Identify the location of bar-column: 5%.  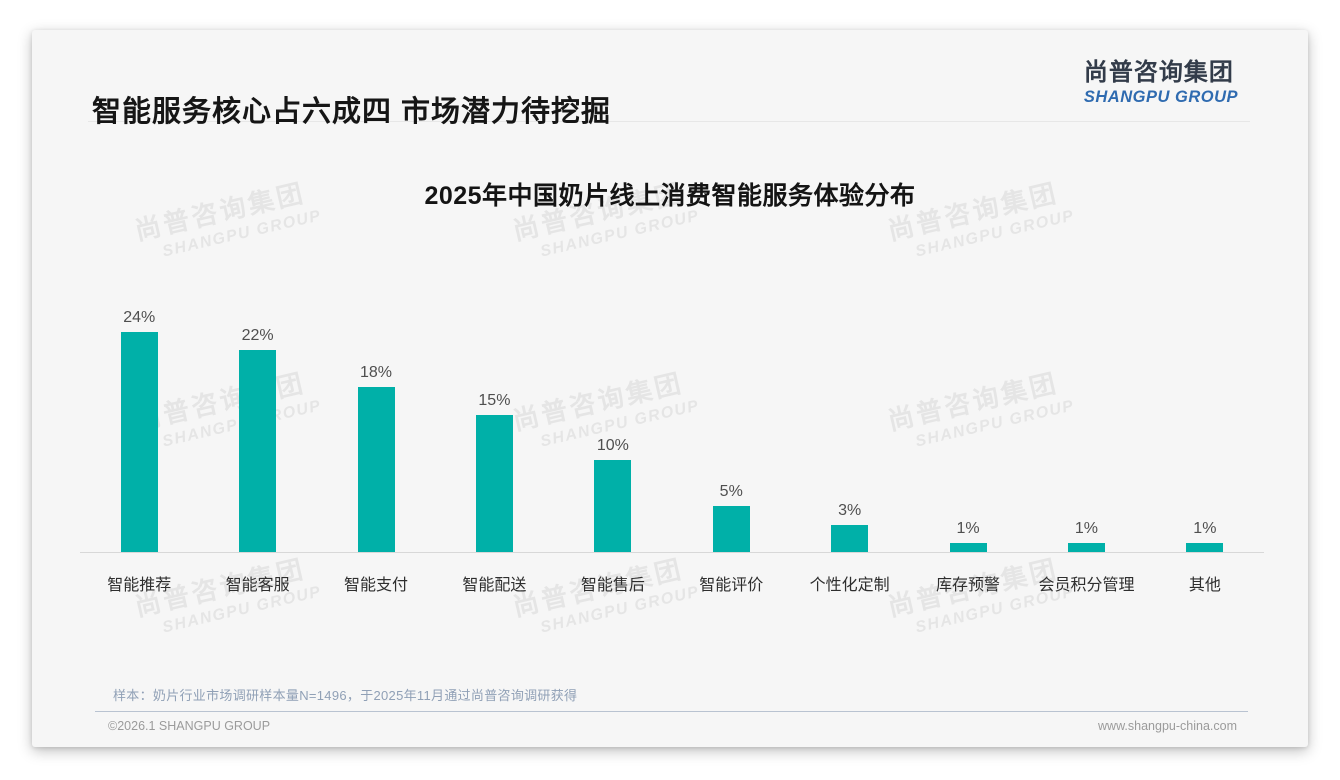
(731, 517).